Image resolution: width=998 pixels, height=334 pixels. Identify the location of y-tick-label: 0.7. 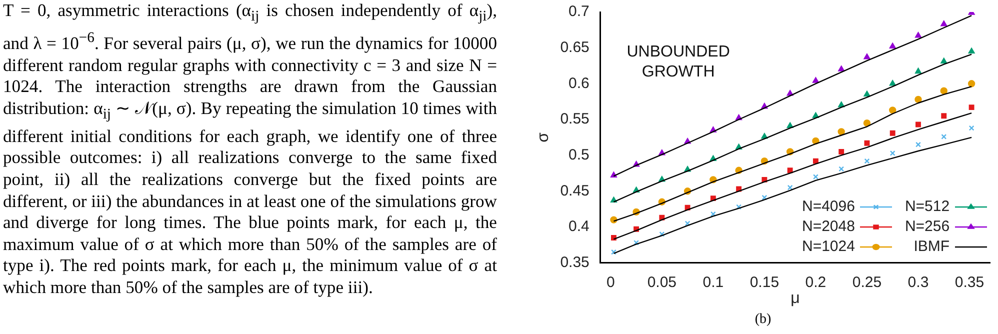
(579, 11).